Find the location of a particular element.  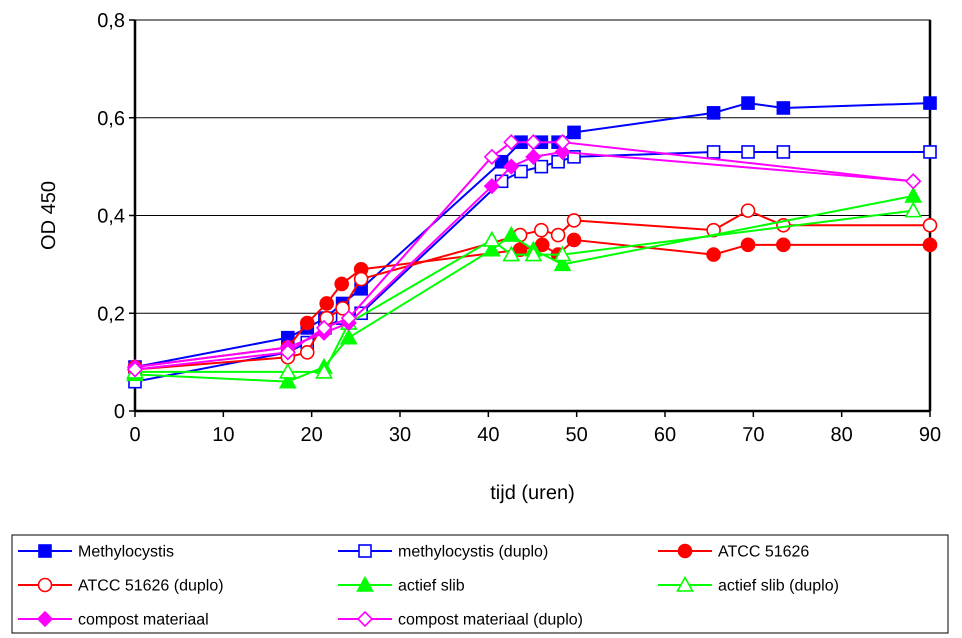

legend-label: actief slib is located at coordinates (431, 586).